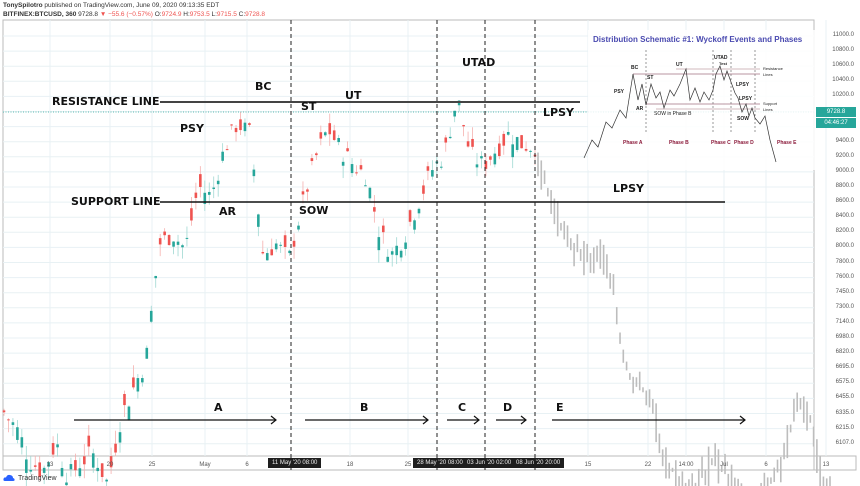  Describe the element at coordinates (844, 261) in the screenshot. I see `y-tick-label: 7800.0` at that location.